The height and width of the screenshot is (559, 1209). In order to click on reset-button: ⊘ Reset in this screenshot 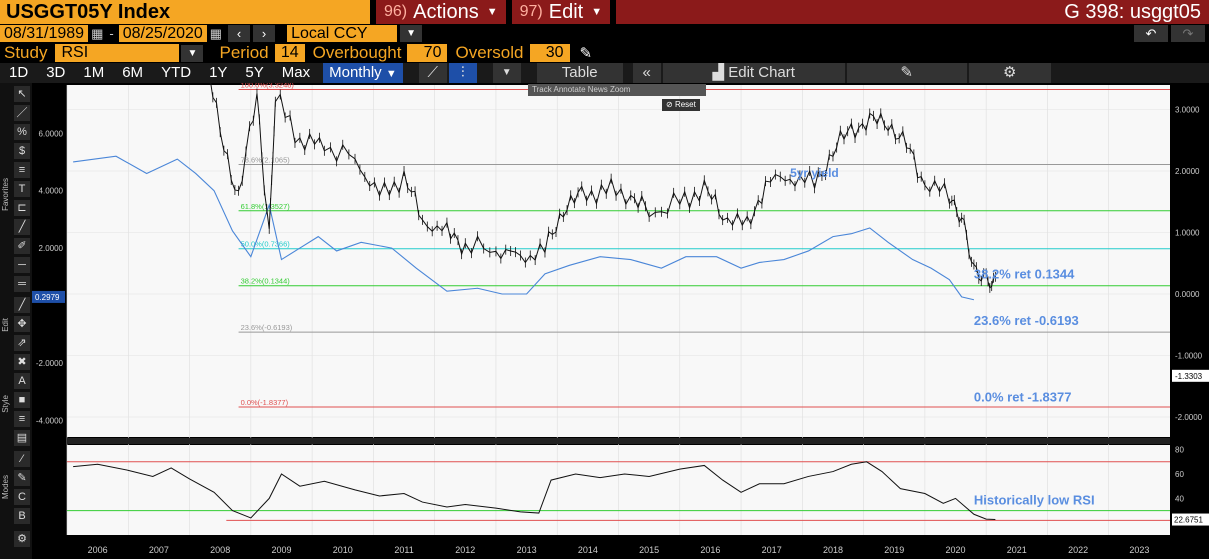, I will do `click(681, 105)`.